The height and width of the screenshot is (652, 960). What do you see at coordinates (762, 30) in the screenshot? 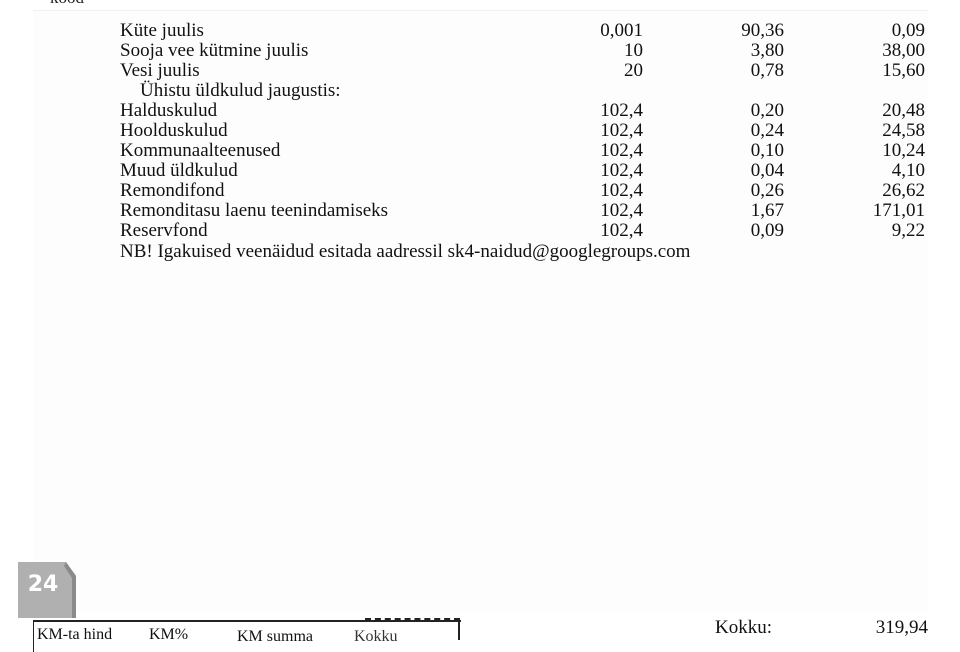
I see `row-price: 90,36` at bounding box center [762, 30].